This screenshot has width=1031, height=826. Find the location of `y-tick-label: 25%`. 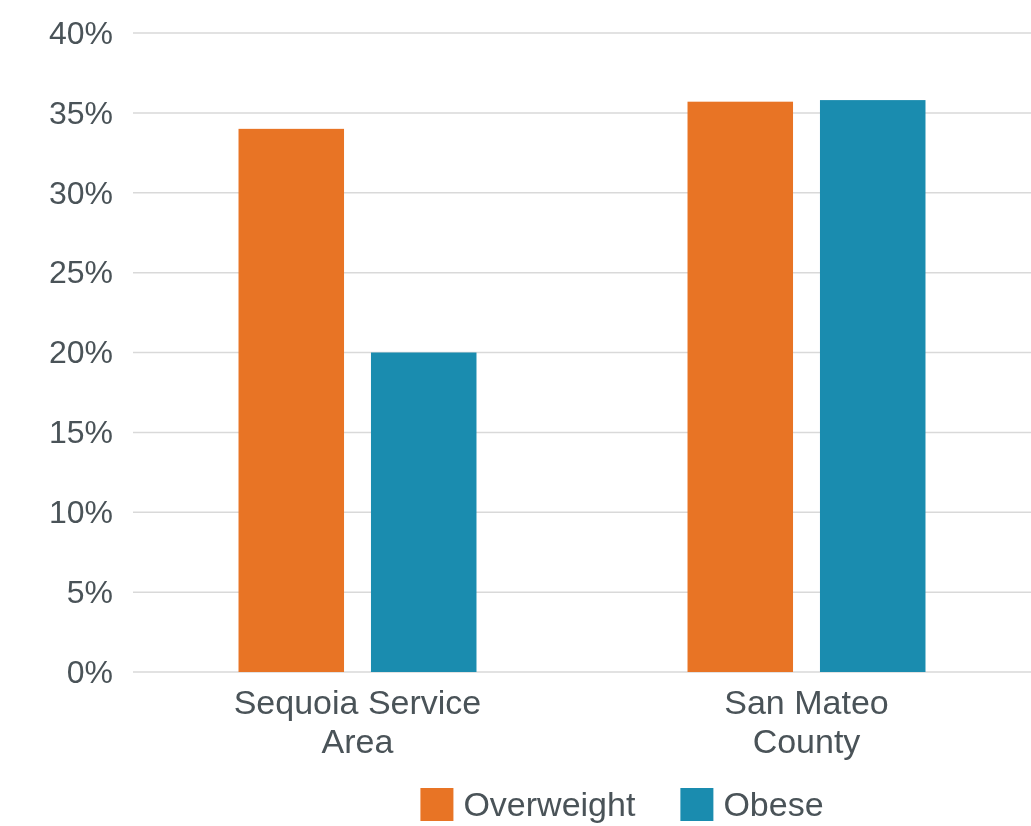

y-tick-label: 25% is located at coordinates (80, 272).